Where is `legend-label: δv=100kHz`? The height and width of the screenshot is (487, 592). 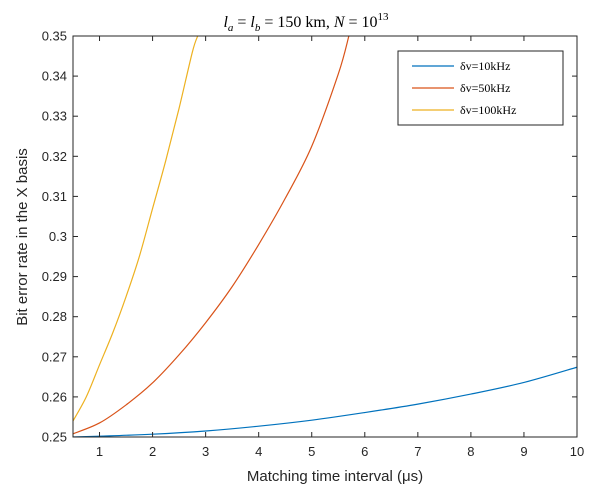 legend-label: δv=100kHz is located at coordinates (488, 110).